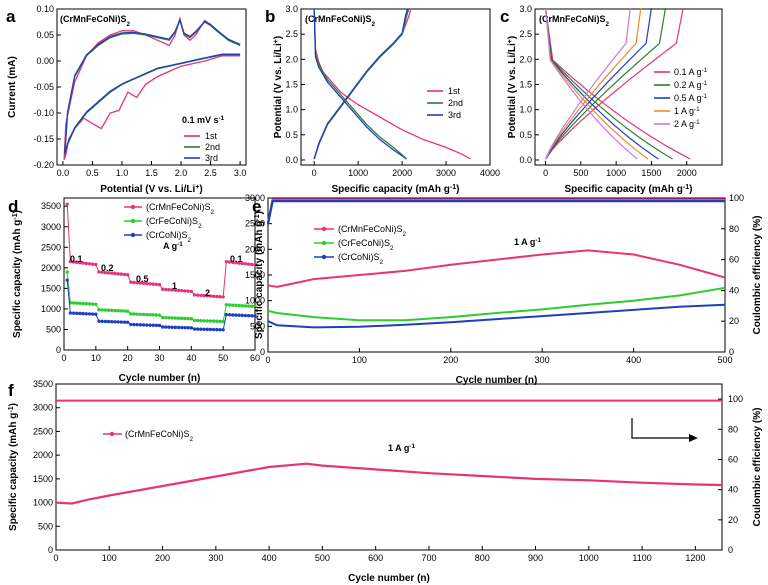 The width and height of the screenshot is (768, 585). I want to click on y-tick-label: 0.10, so click(45, 9).